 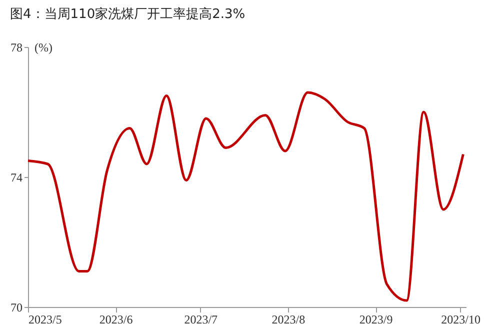 I want to click on x-tick-label: 2023/7, so click(x=201, y=319).